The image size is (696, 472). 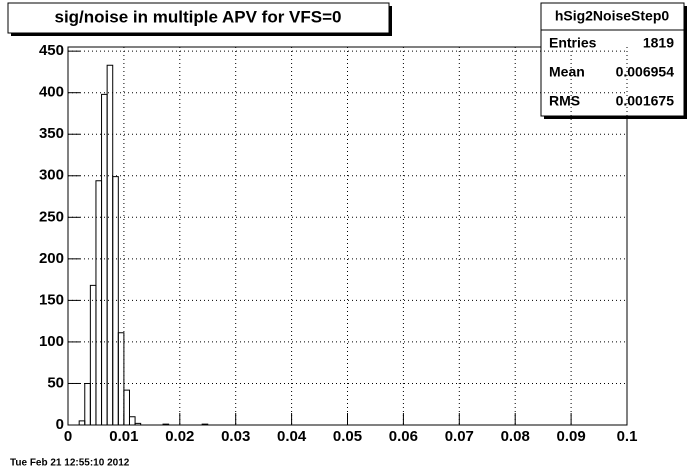 I want to click on x-tick-label: 0, so click(x=68, y=436).